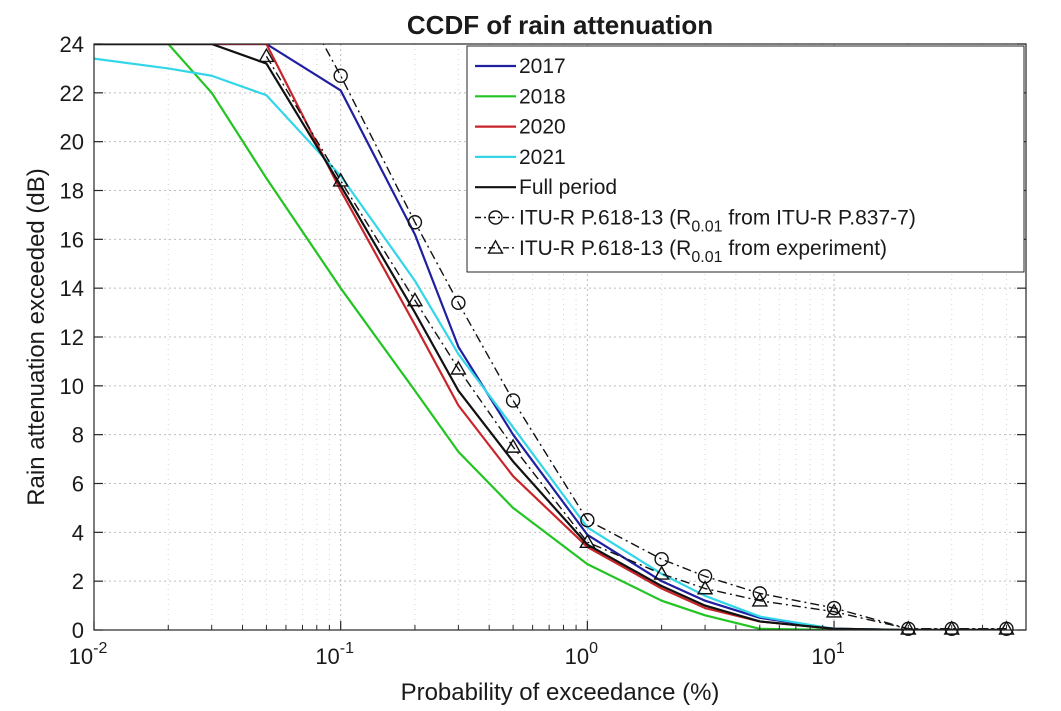  Describe the element at coordinates (72, 191) in the screenshot. I see `y-tick-label: 18` at that location.